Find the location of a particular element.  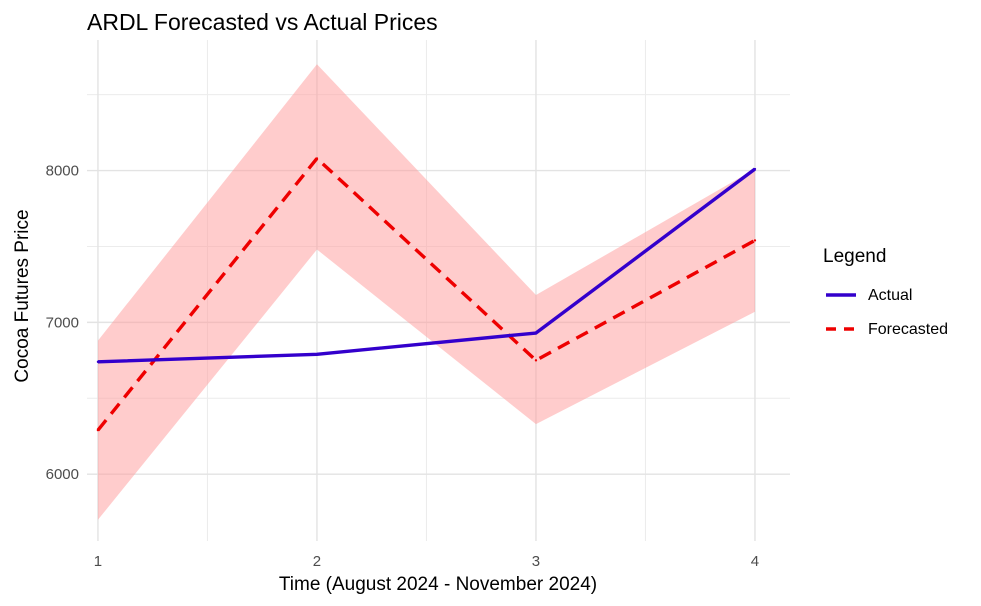

y-tick-label: 8000 is located at coordinates (62, 171).